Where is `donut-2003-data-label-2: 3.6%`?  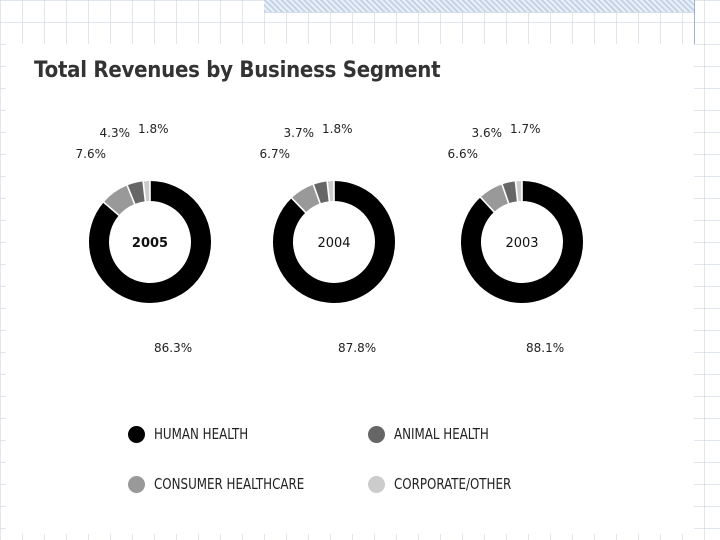
donut-2003-data-label-2: 3.6% is located at coordinates (487, 133).